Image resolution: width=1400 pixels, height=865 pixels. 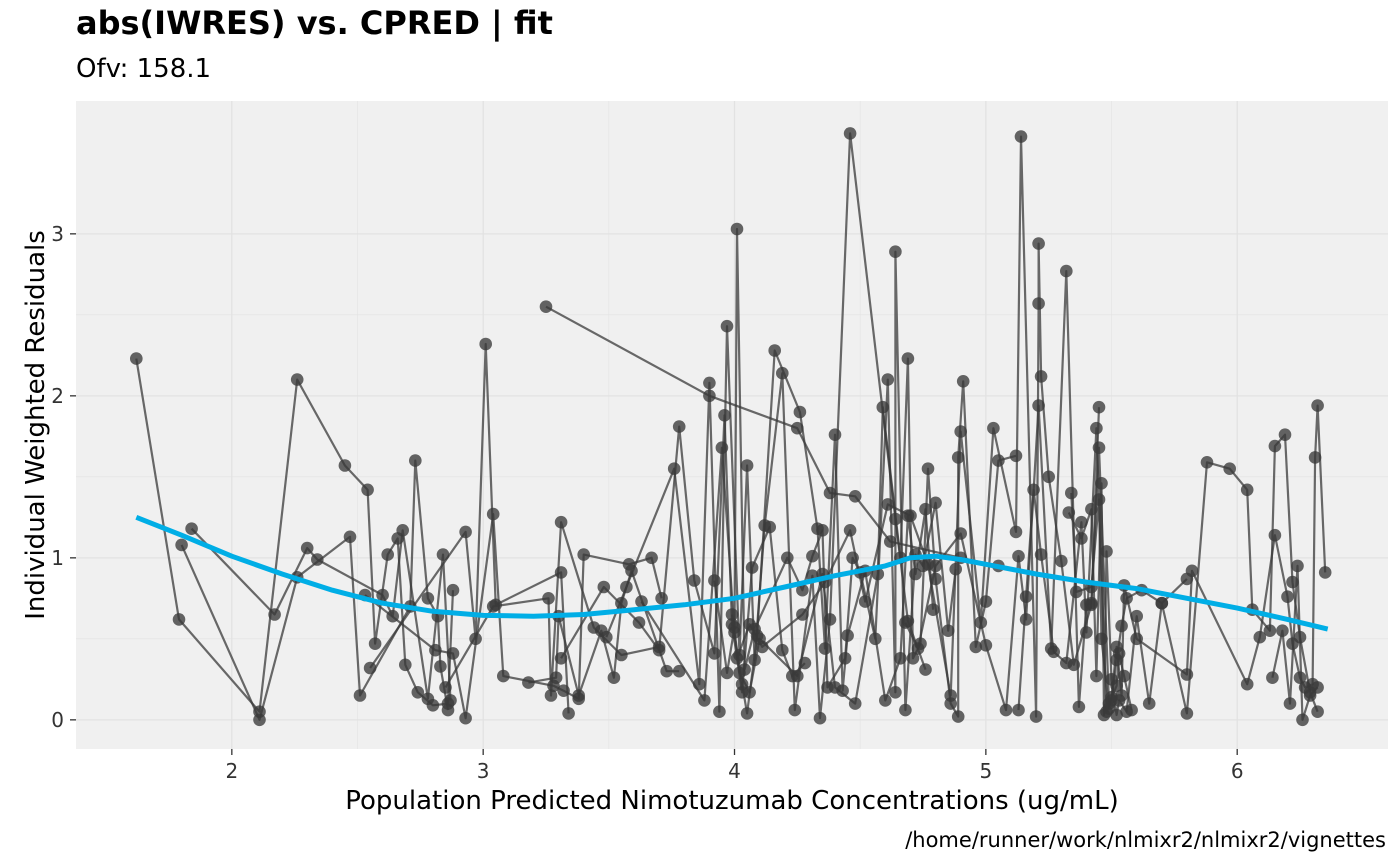 What do you see at coordinates (231, 771) in the screenshot?
I see `x-tick-label: 2` at bounding box center [231, 771].